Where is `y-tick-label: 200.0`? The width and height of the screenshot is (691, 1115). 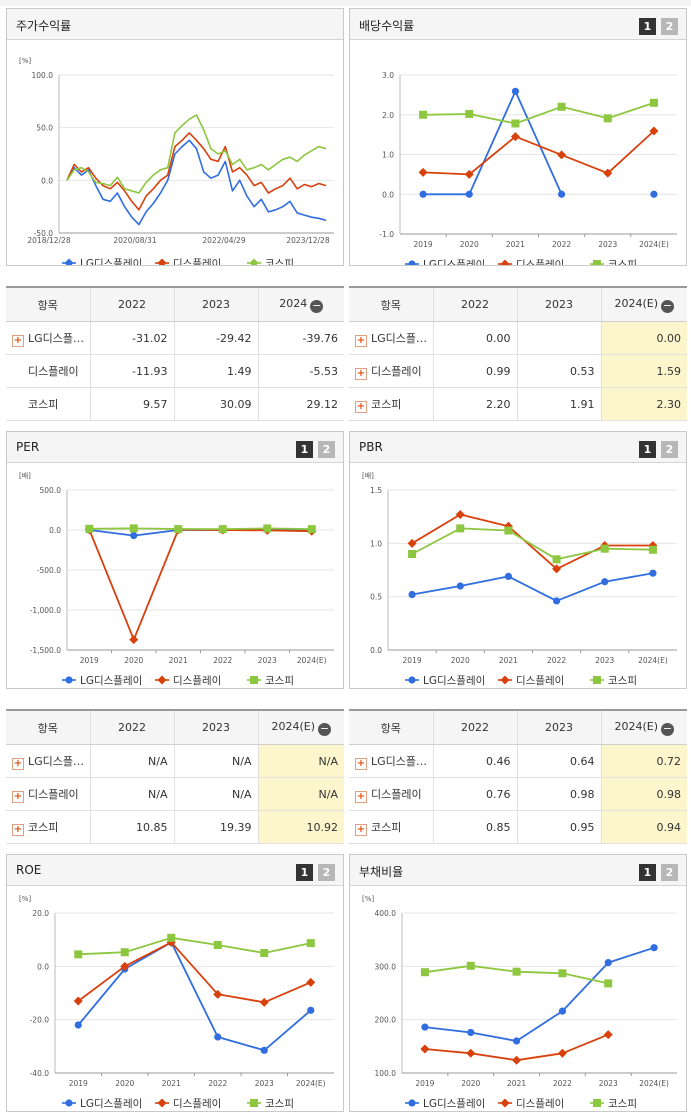 y-tick-label: 200.0 is located at coordinates (386, 1020).